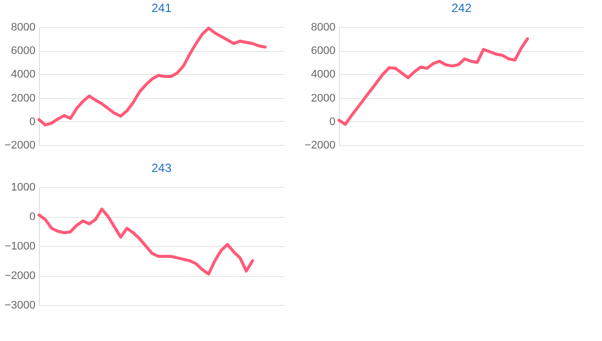 The image size is (602, 341). I want to click on chart-title: 243, so click(161, 168).